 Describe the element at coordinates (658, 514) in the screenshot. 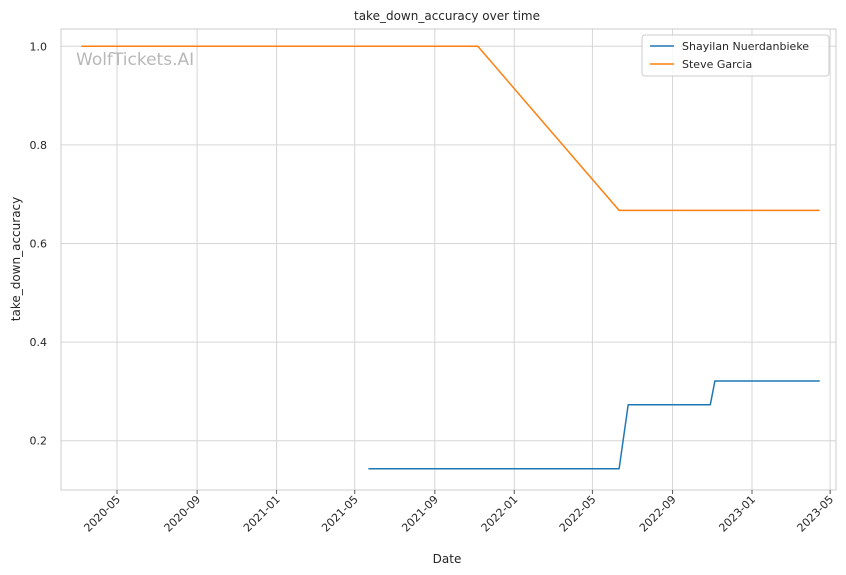

I see `x-tick-label: 2022-09` at that location.